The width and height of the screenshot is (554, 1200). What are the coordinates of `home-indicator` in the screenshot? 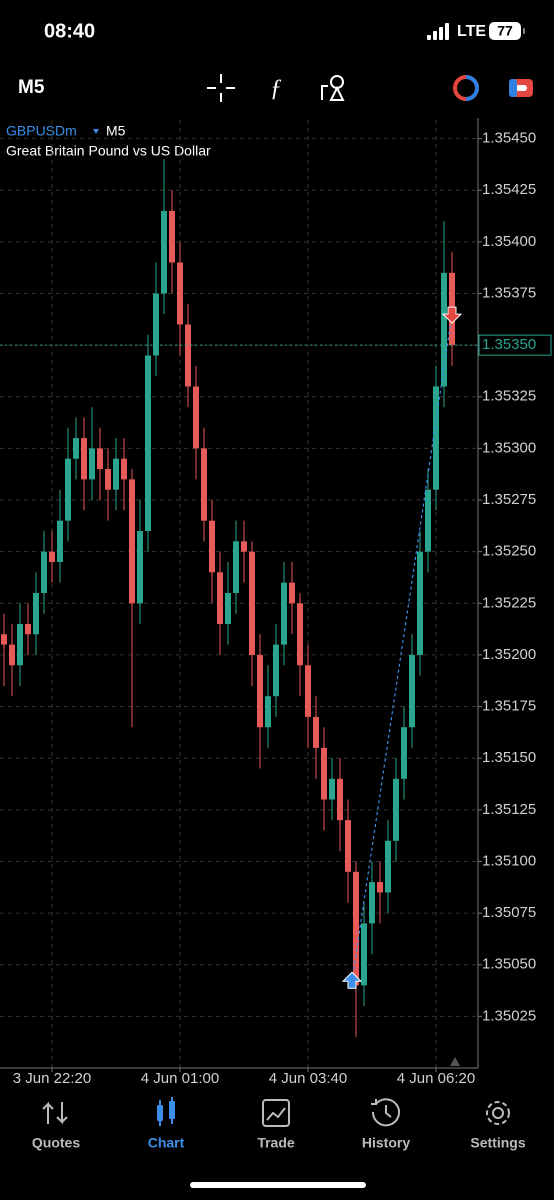 It's located at (278, 1185).